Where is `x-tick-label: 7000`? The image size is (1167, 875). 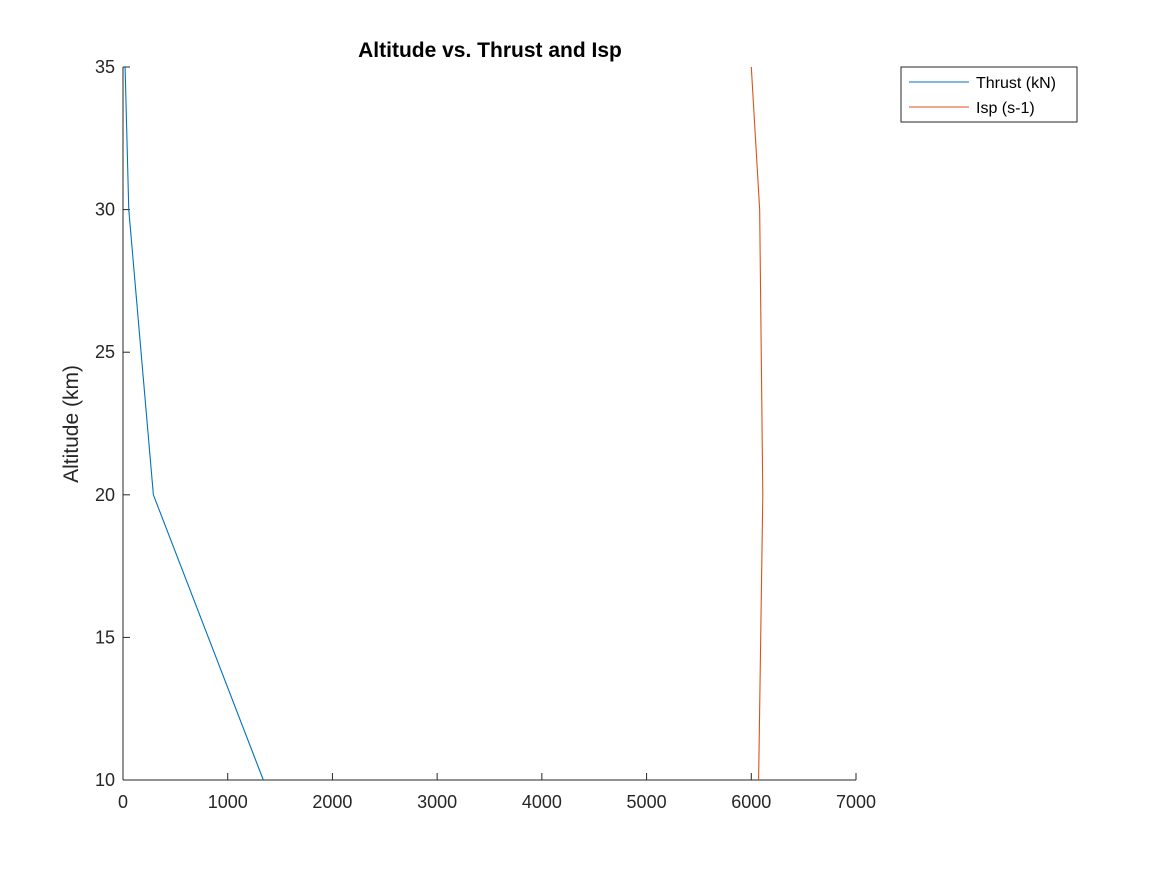 x-tick-label: 7000 is located at coordinates (856, 802).